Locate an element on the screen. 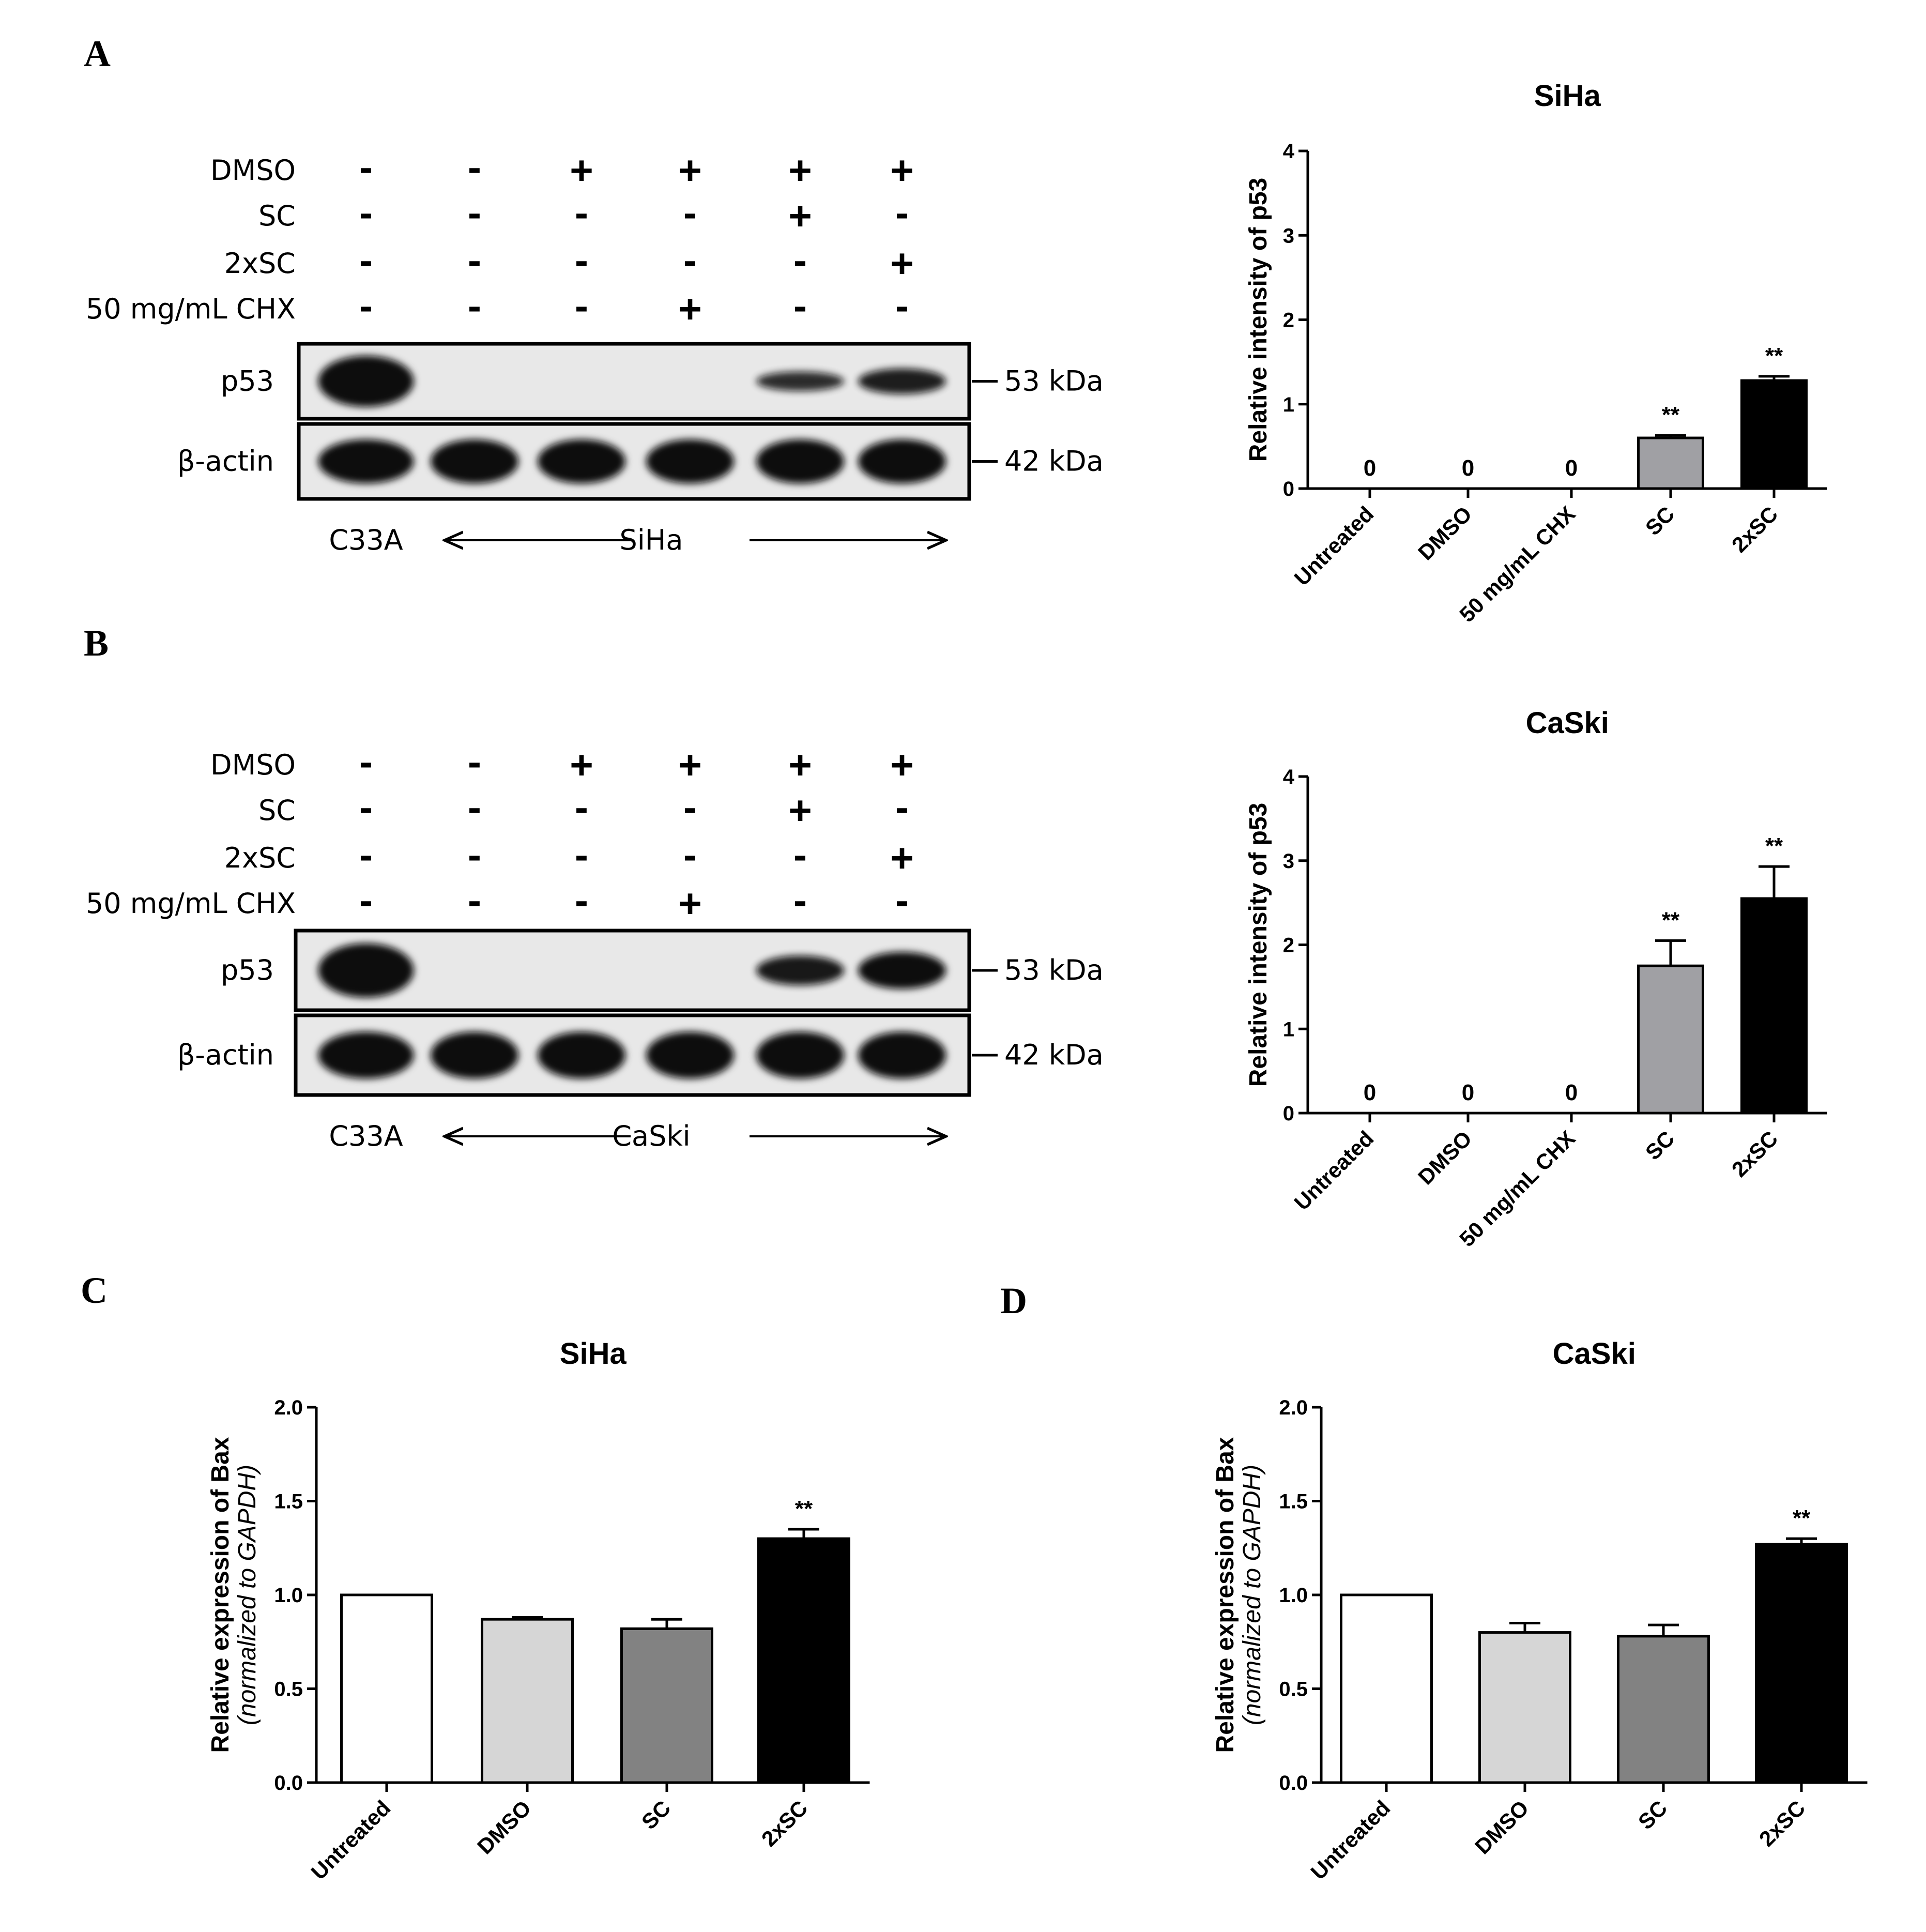  band-label: p53 is located at coordinates (247, 970).